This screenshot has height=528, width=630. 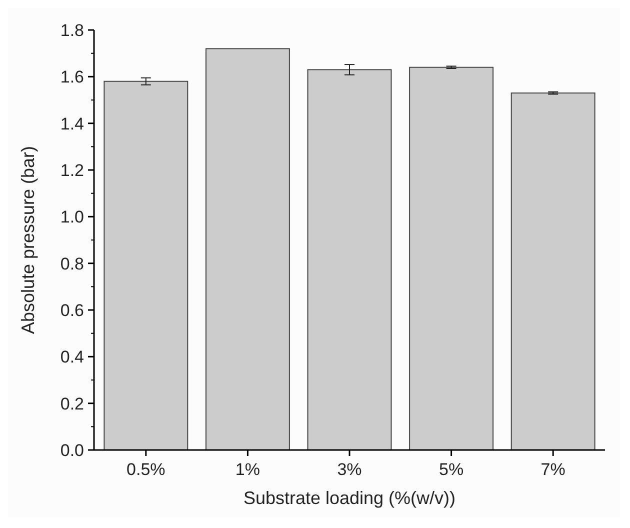 I want to click on y-tick-label: 1.0, so click(x=72, y=217).